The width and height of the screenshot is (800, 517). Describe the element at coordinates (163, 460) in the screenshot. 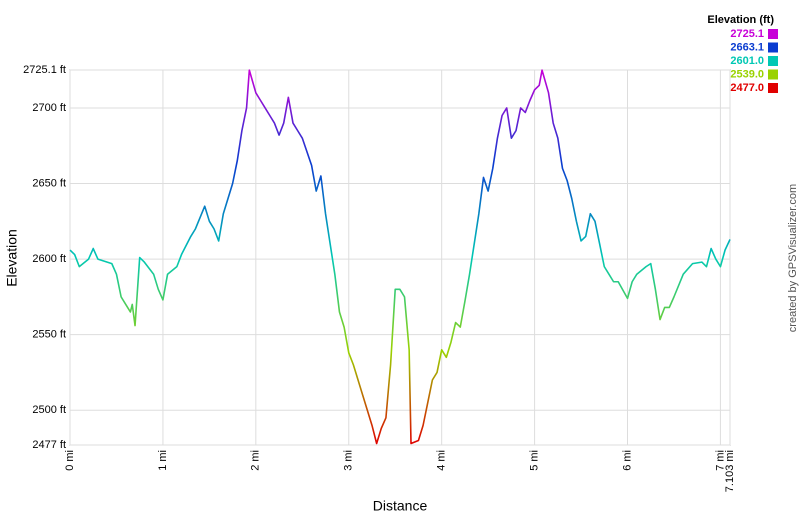

I see `x-tick-label: 1 mi` at that location.